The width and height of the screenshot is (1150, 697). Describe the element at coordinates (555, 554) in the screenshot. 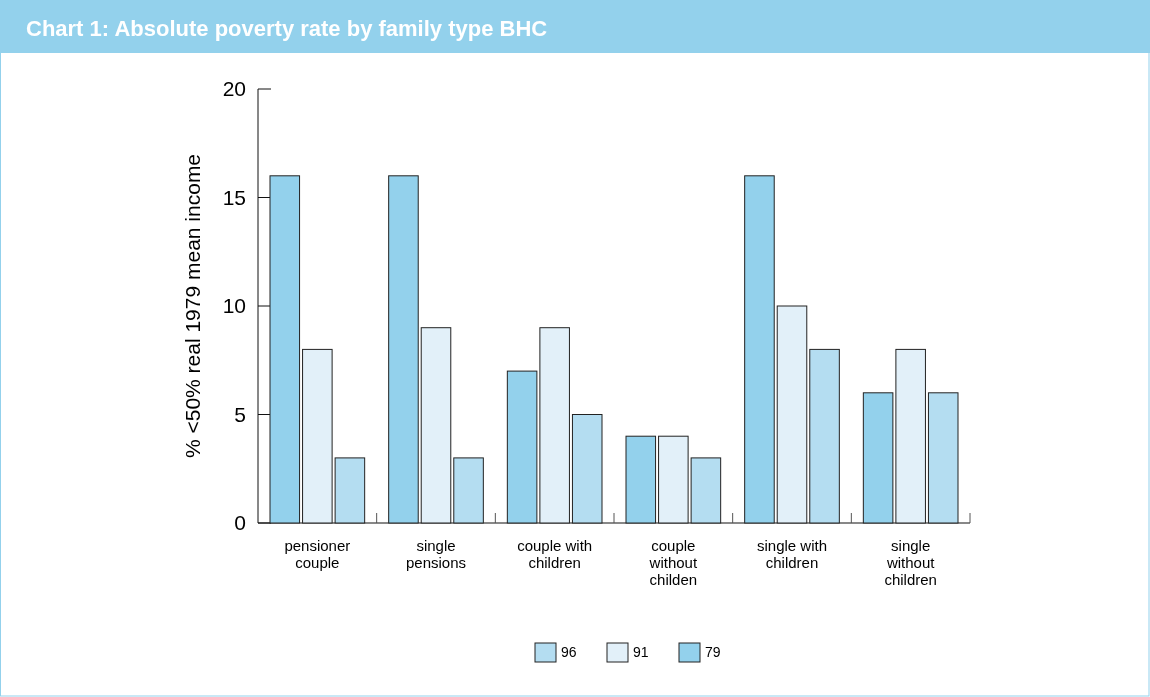

I see `x-tick-label: couple with children` at that location.